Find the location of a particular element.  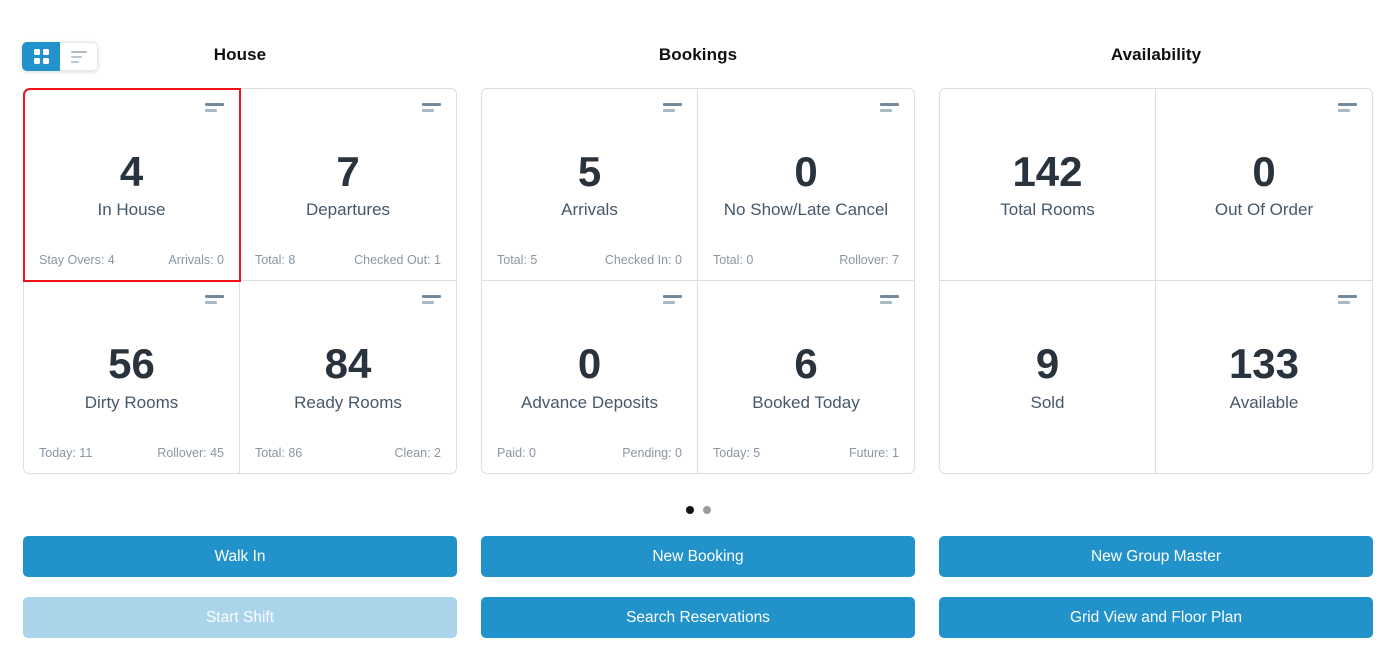

walk-in-button: Walk In is located at coordinates (240, 556).